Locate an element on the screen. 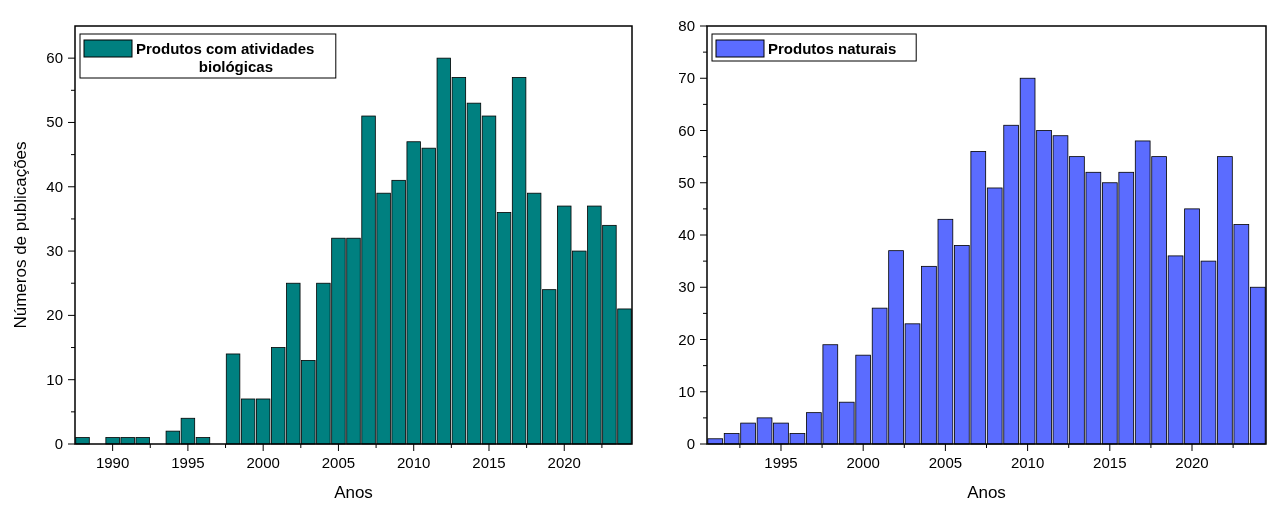 This screenshot has height=518, width=1280. y-tick-label: 80 is located at coordinates (686, 25).